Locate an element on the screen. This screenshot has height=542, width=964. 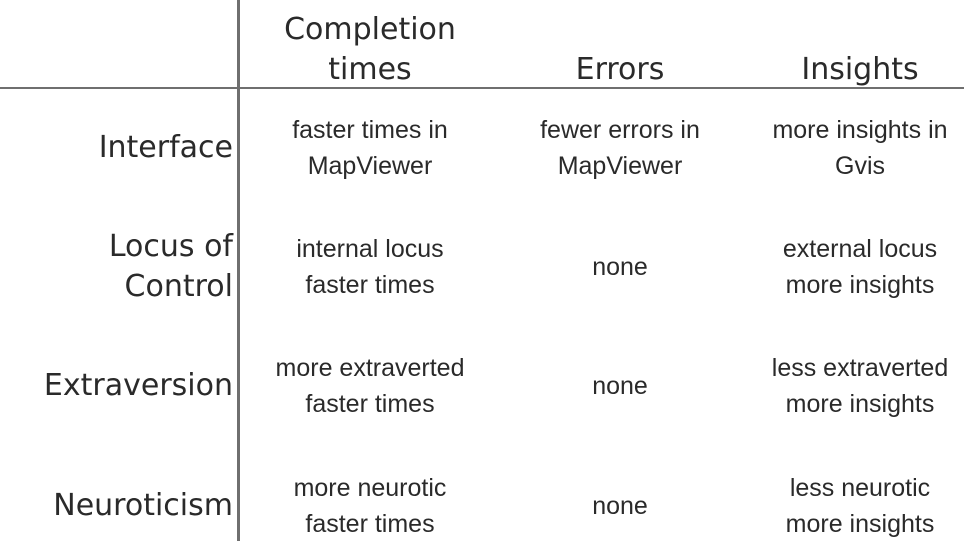
row-label-divider is located at coordinates (238, 270).